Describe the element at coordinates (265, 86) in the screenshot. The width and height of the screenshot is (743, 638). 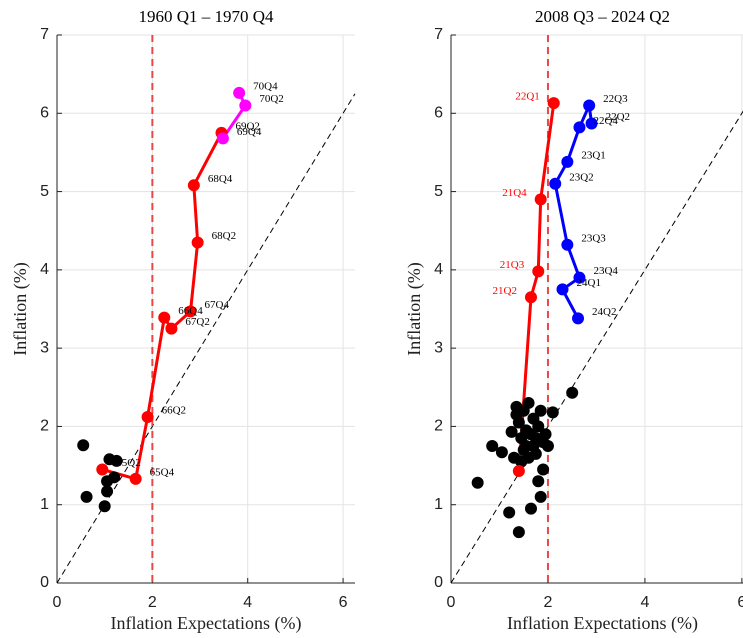
I see `point-label: 70Q4` at that location.